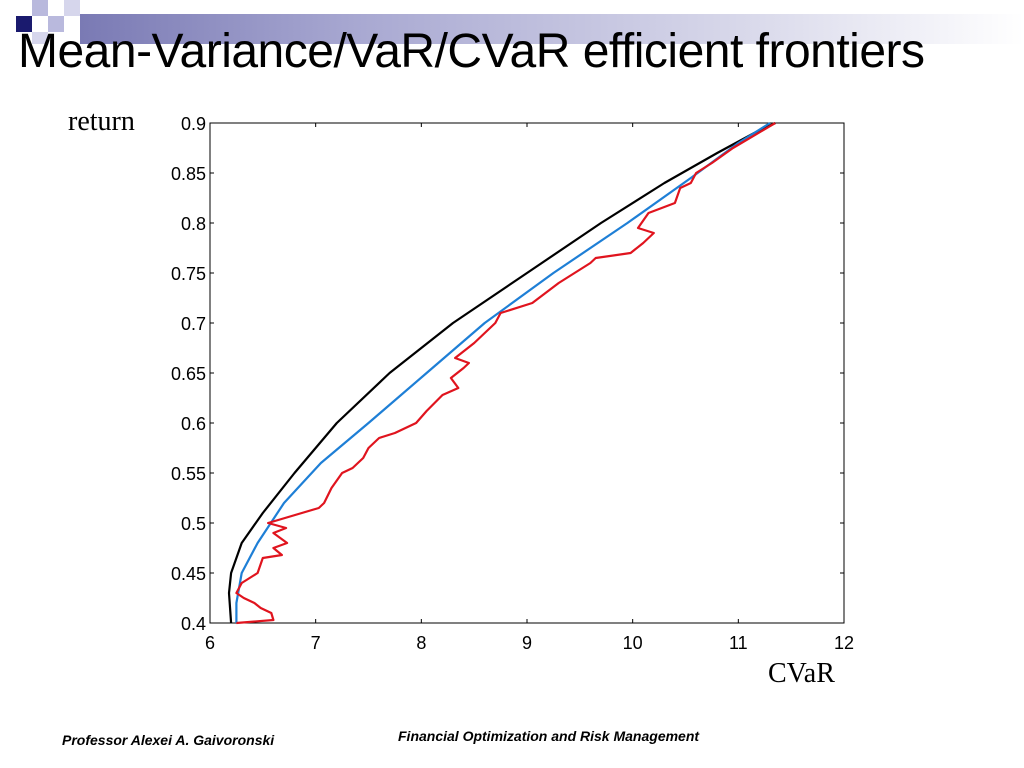 The width and height of the screenshot is (1024, 768). What do you see at coordinates (801, 673) in the screenshot?
I see `x-axis-label: CVaR` at bounding box center [801, 673].